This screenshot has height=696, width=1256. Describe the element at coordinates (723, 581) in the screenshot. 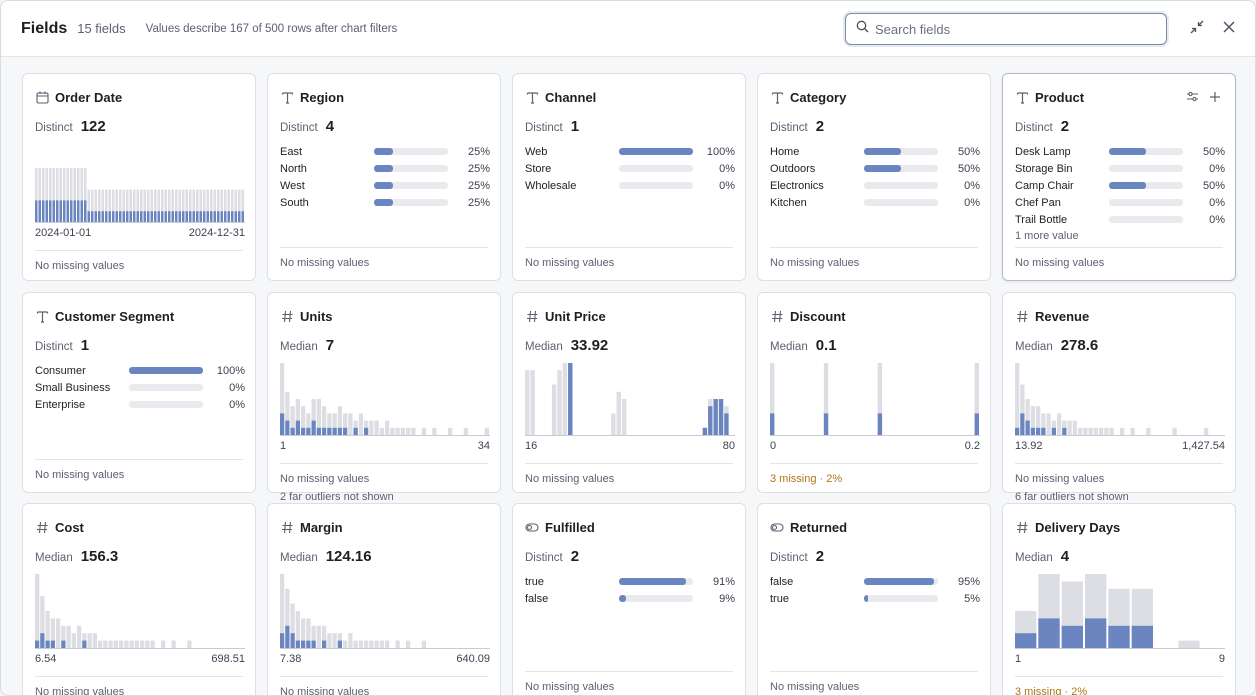

I see `value-percent: 91%` at that location.